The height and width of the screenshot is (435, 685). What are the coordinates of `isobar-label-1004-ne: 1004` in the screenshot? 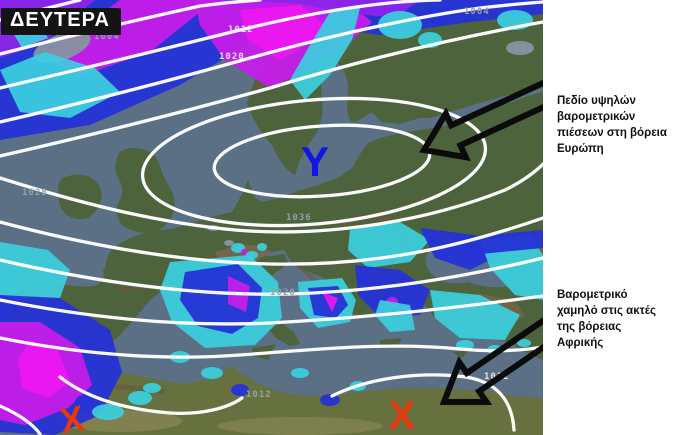 It's located at (477, 12).